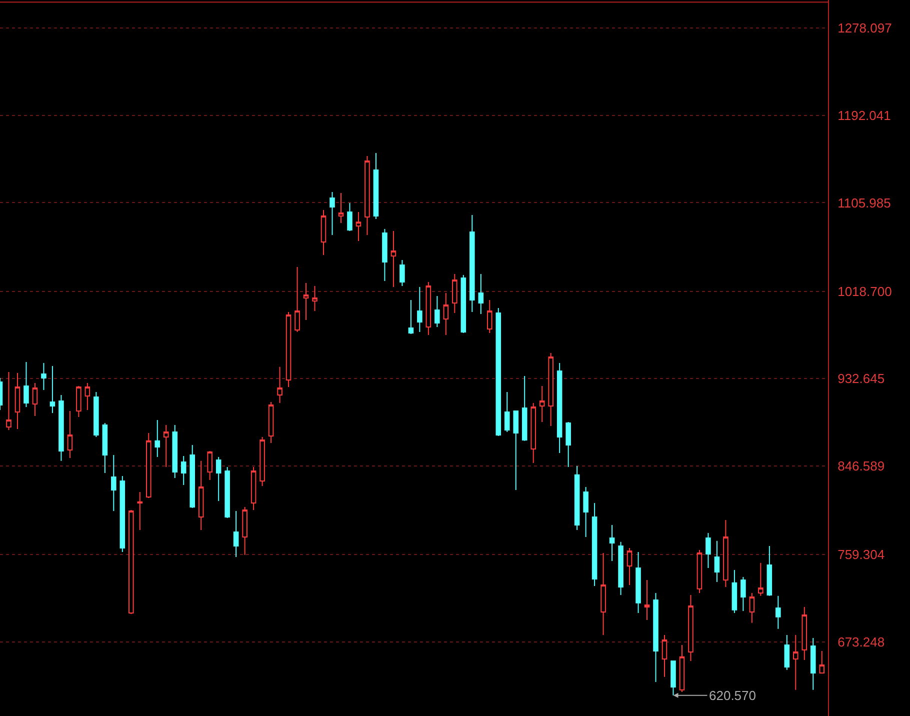 Image resolution: width=910 pixels, height=716 pixels. I want to click on y-tick-label: 673.248, so click(861, 642).